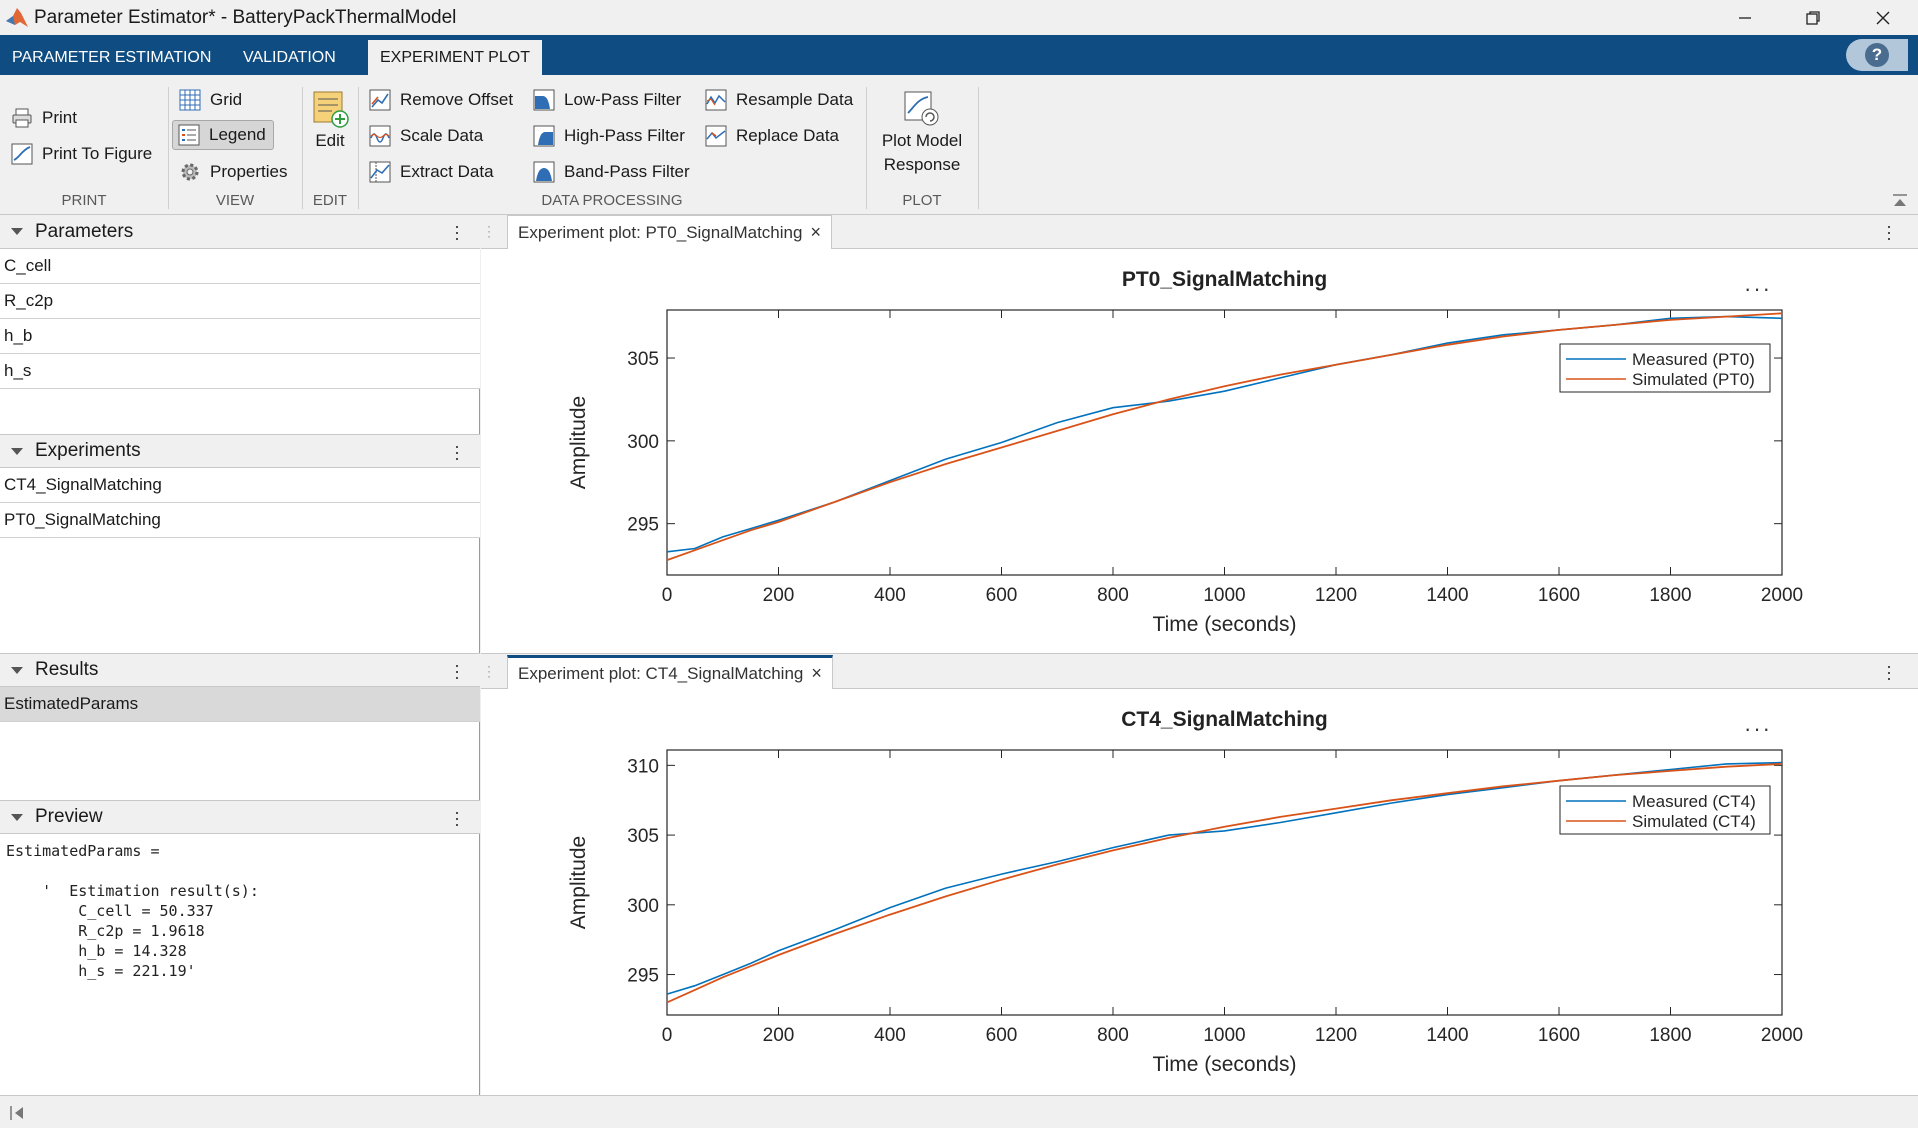  I want to click on list-item: h_b, so click(240, 336).